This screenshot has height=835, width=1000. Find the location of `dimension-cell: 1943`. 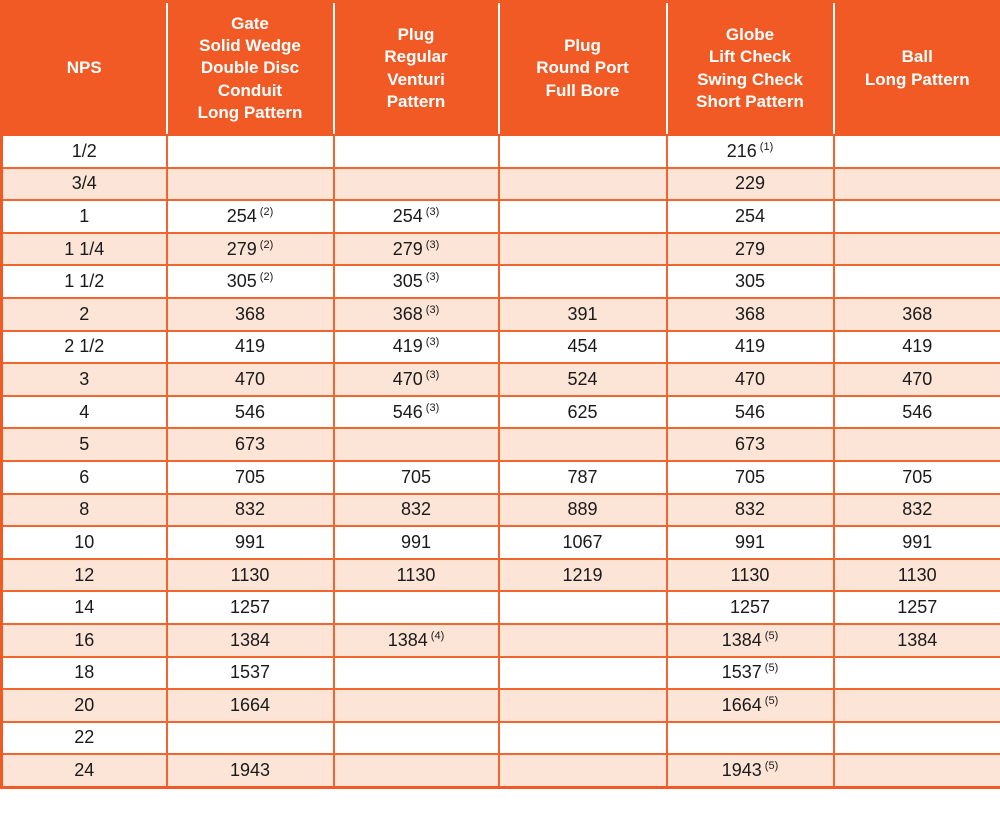

dimension-cell: 1943 is located at coordinates (250, 771).